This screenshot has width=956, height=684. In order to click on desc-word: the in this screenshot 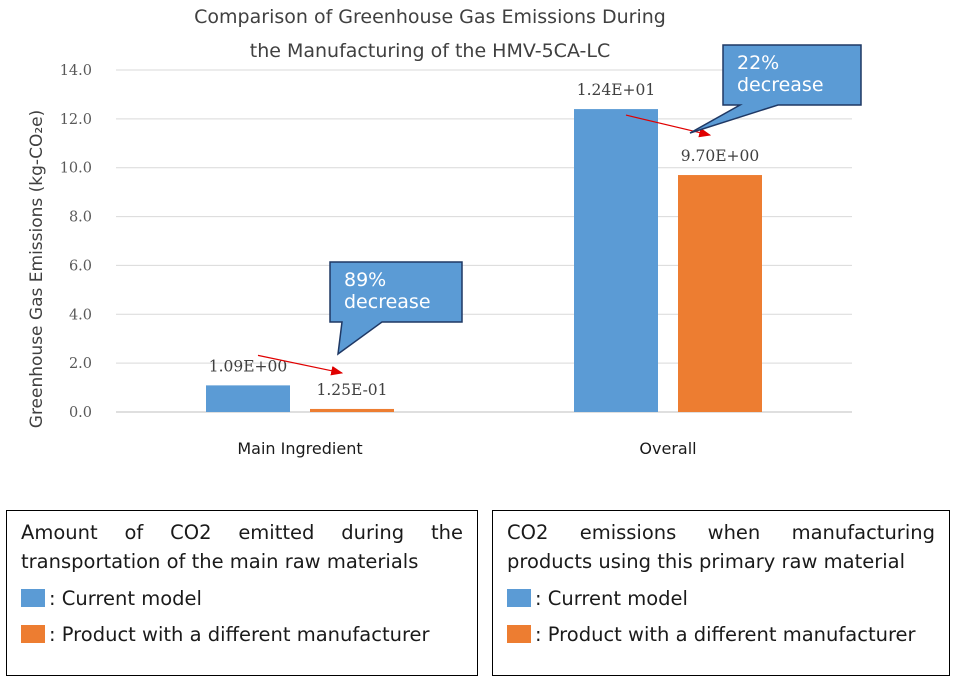, I will do `click(446, 532)`.